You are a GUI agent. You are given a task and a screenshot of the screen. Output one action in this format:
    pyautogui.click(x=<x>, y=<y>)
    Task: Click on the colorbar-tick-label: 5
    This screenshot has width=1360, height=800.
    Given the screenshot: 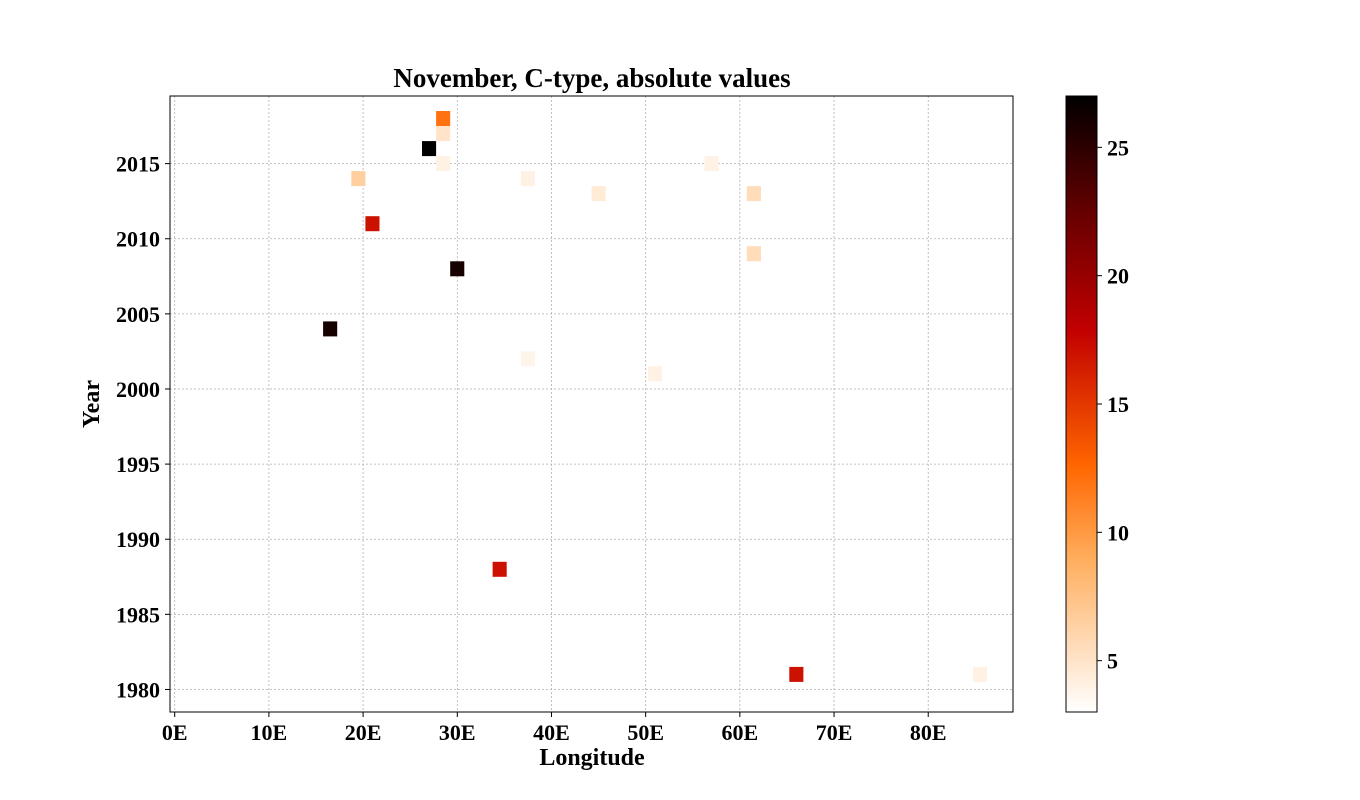 What is the action you would take?
    pyautogui.click(x=1112, y=661)
    